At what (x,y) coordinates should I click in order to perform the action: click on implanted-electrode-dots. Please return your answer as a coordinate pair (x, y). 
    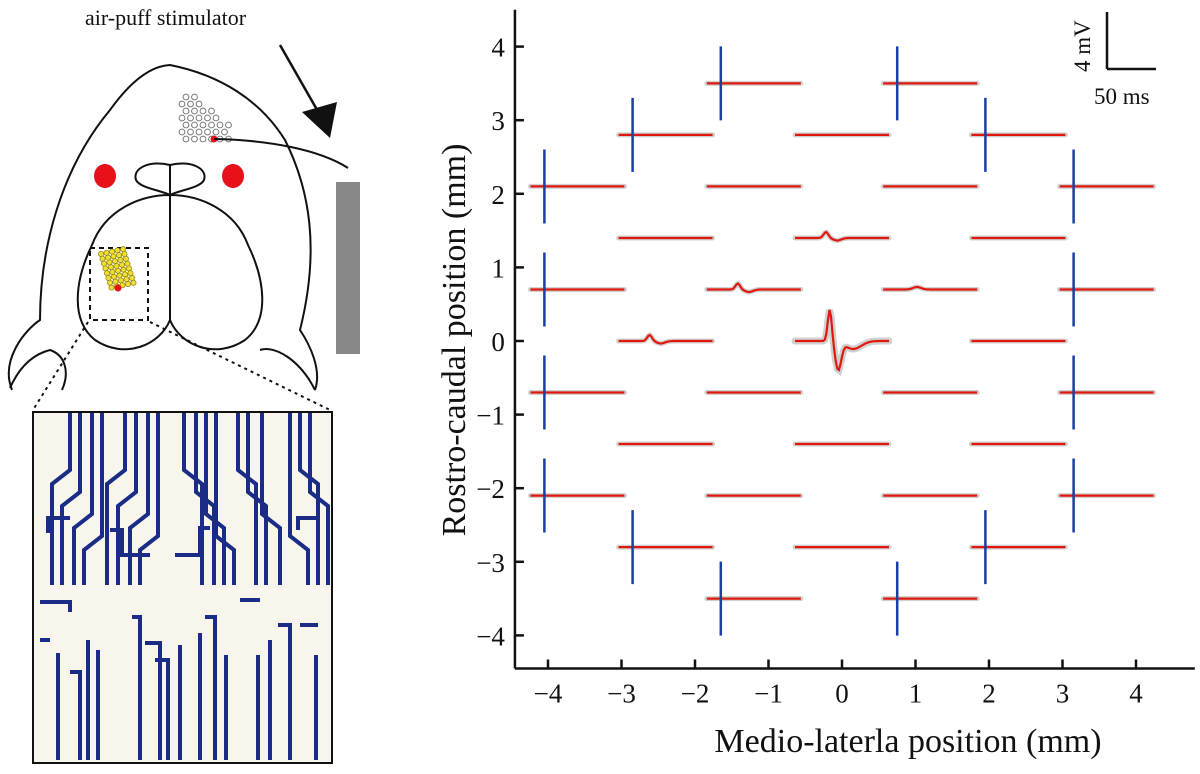
    Looking at the image, I should click on (117, 268).